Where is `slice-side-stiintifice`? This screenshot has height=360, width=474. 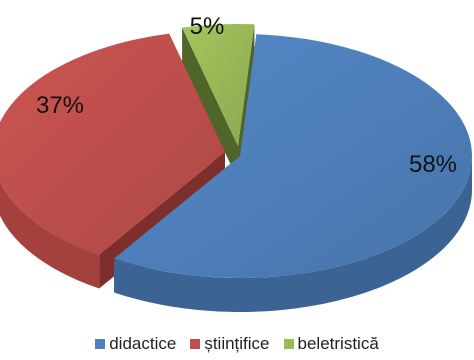
slice-side-stiintifice is located at coordinates (50, 235).